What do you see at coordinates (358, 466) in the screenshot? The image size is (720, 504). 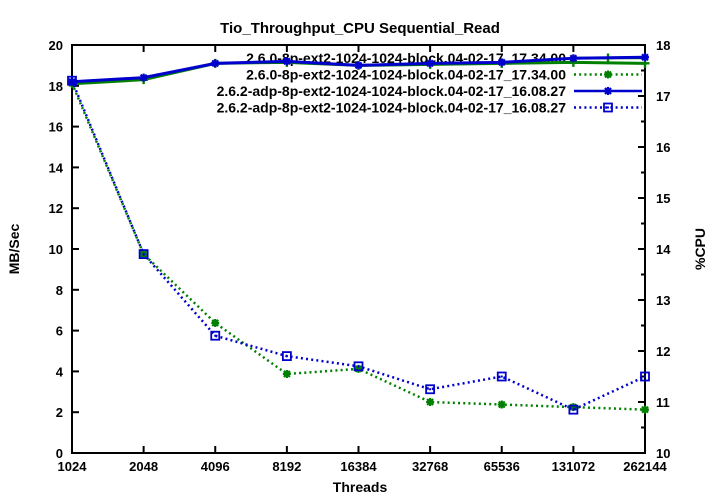 I see `x-tick-label: 16384` at bounding box center [358, 466].